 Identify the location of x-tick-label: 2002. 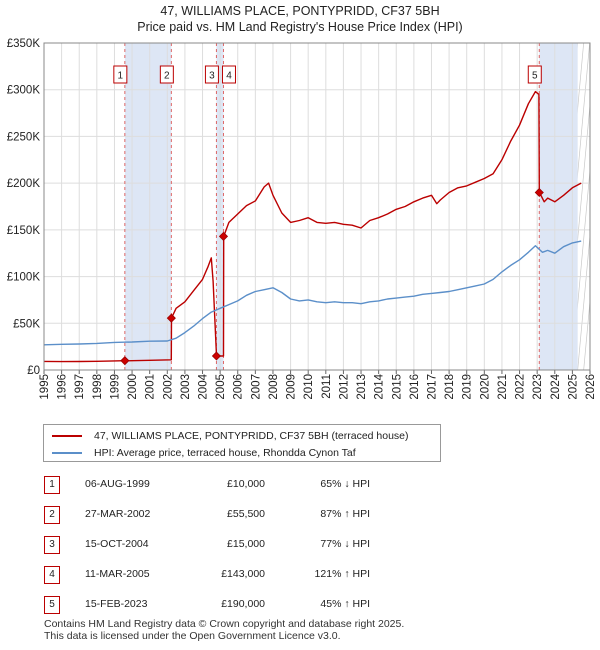
(168, 387).